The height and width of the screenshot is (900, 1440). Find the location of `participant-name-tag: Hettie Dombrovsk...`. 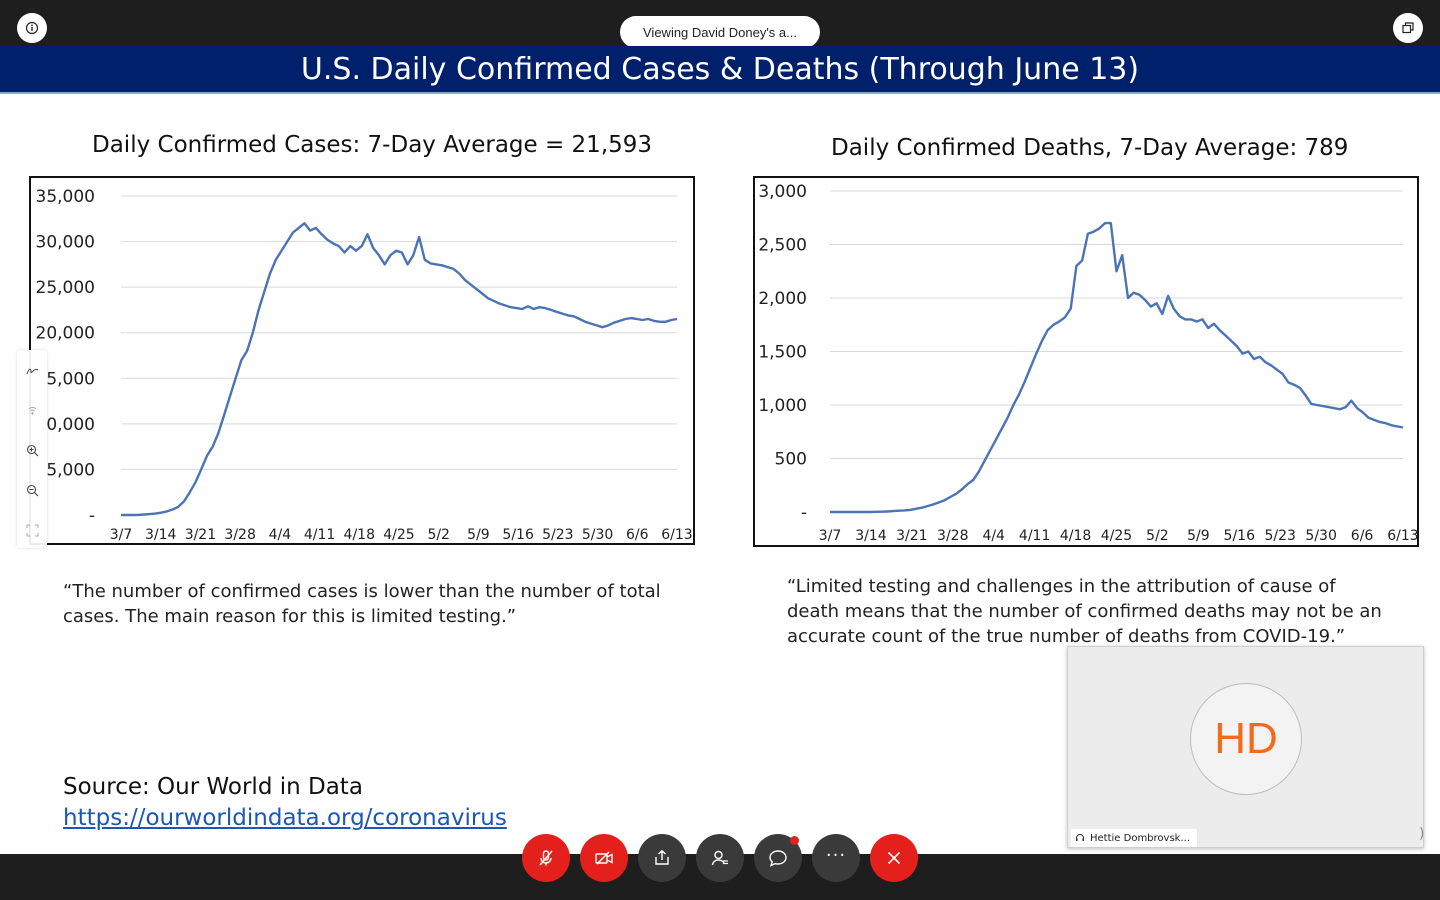

participant-name-tag: Hettie Dombrovsk... is located at coordinates (1134, 838).